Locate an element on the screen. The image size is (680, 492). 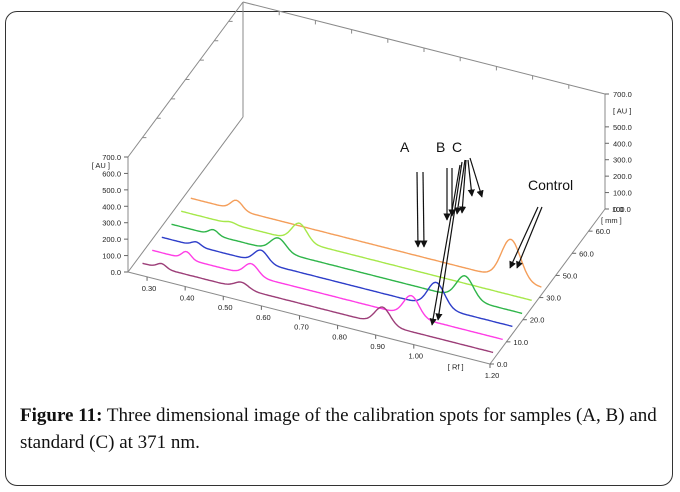
y-tick-label: 700.0 is located at coordinates (111, 157).